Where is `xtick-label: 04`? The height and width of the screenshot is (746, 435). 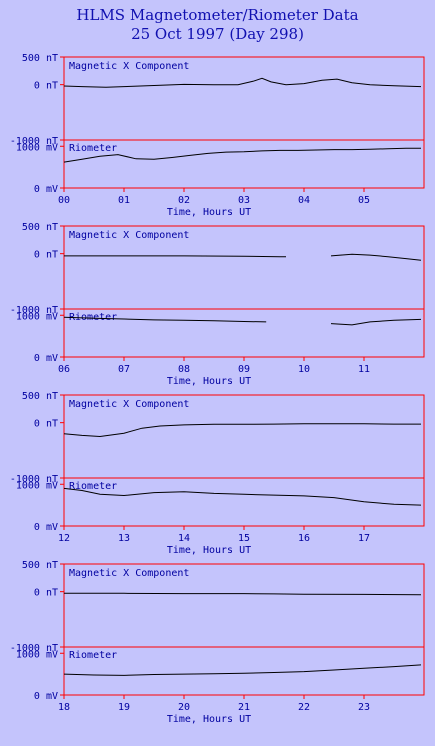 xtick-label: 04 is located at coordinates (304, 200).